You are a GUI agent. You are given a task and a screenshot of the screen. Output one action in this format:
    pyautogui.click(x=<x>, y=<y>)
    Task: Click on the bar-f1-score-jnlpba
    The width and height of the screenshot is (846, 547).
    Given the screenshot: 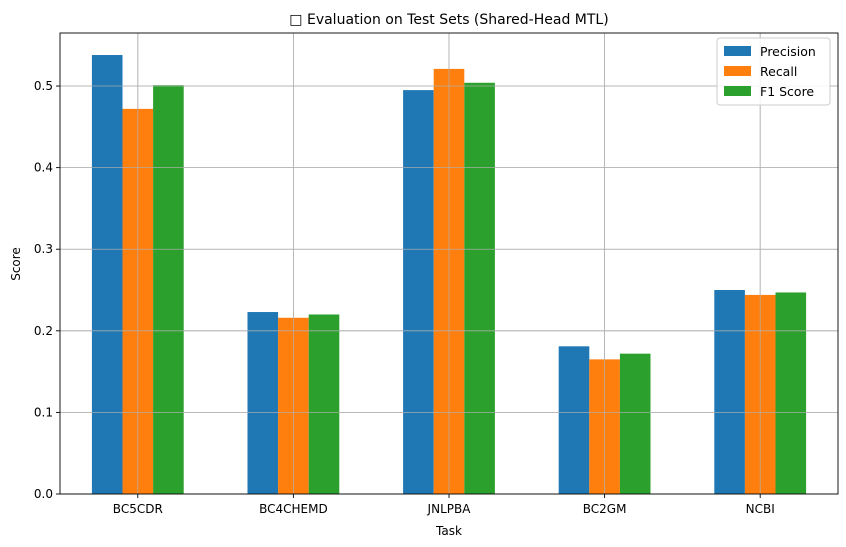 What is the action you would take?
    pyautogui.click(x=479, y=288)
    